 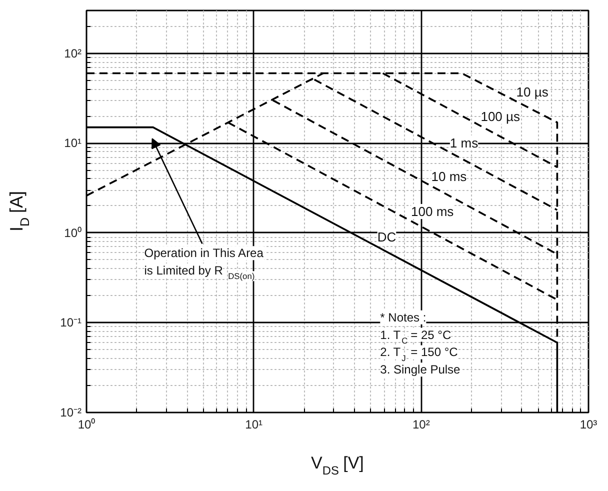 I want to click on x-tick-label: 10², so click(x=421, y=425).